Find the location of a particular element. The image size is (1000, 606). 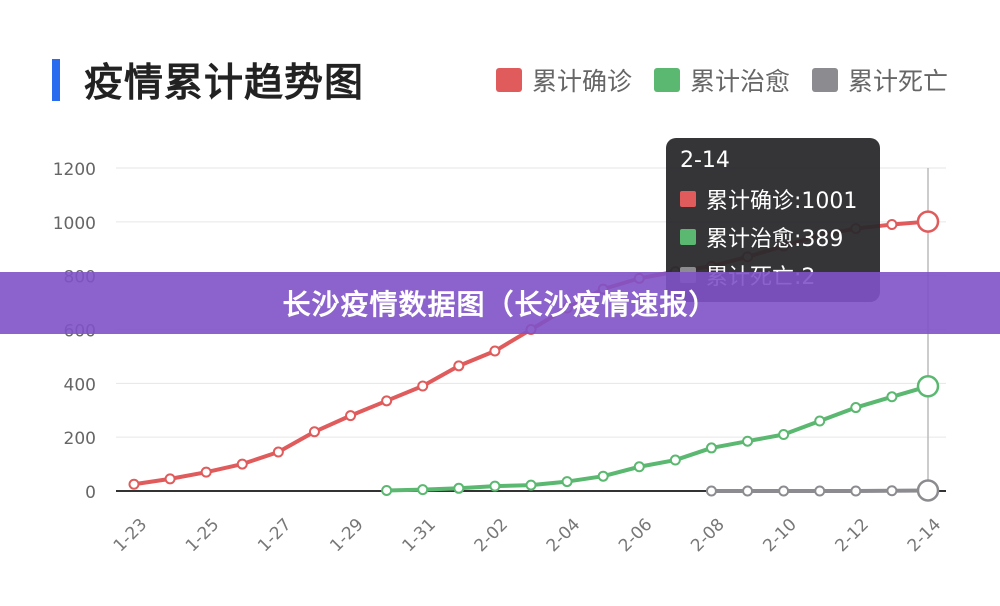

legend-item-confirmed: 累计确诊 is located at coordinates (563, 80).